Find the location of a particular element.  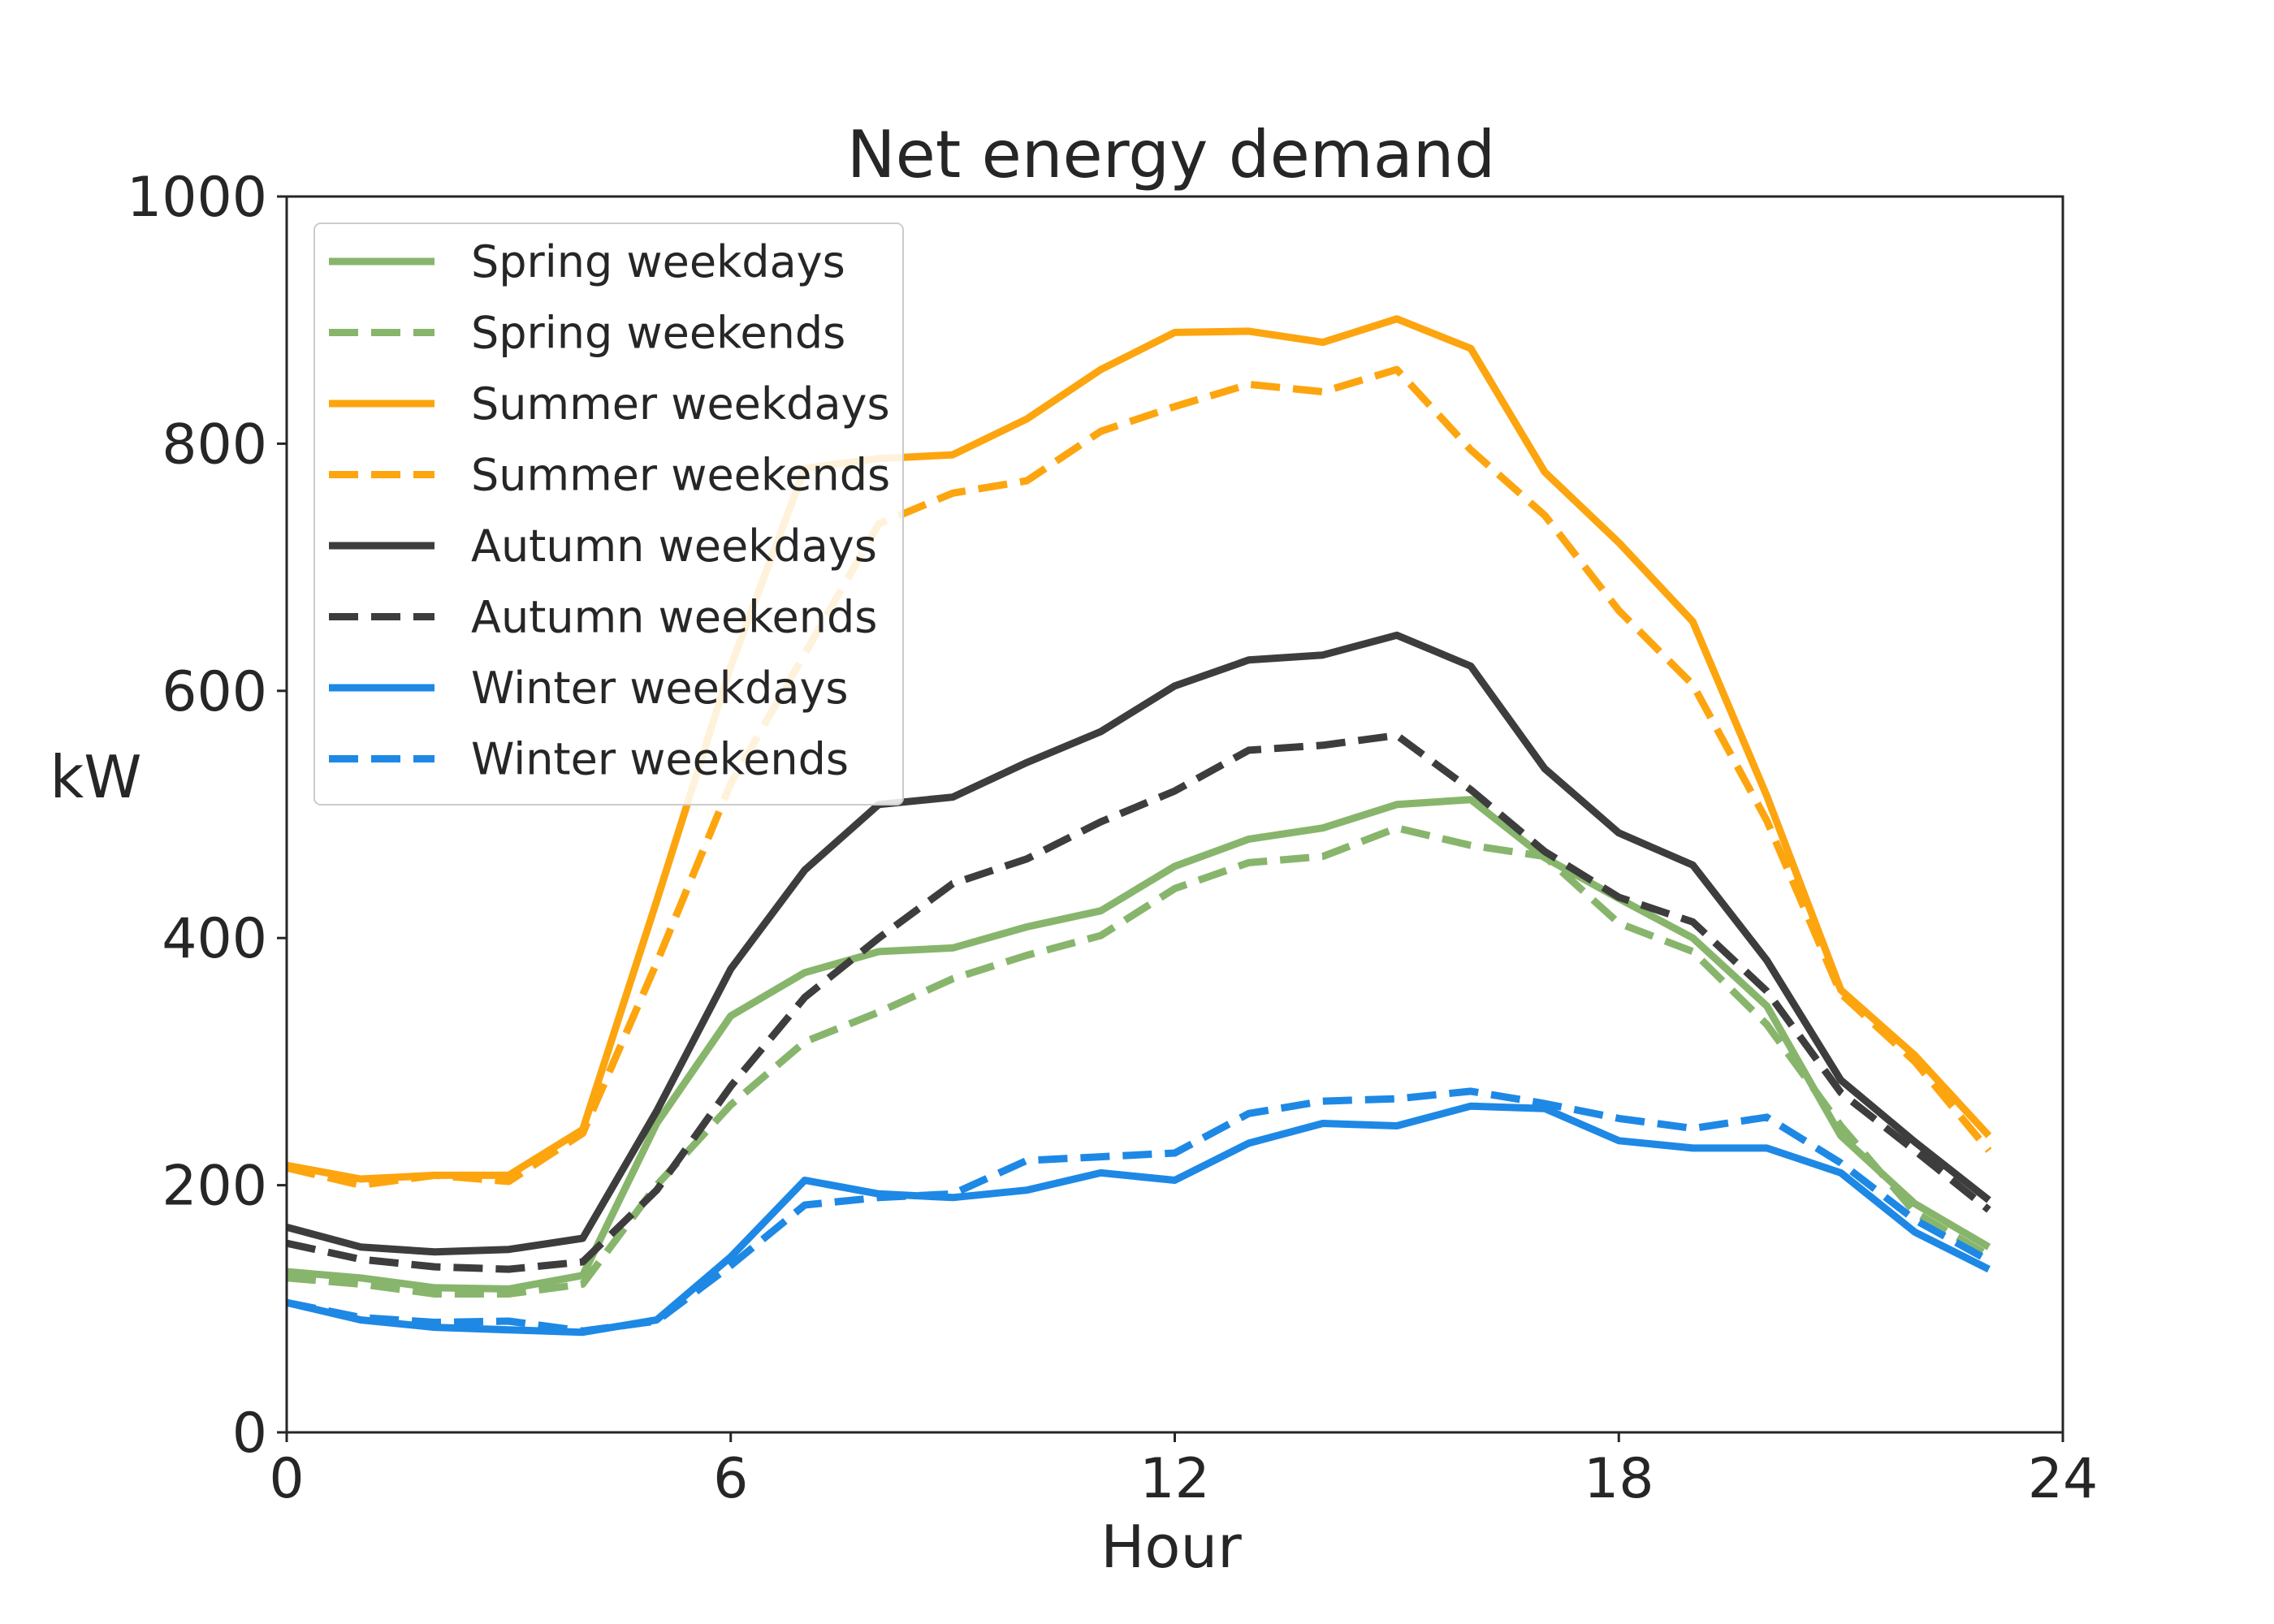

legend-label-winter-weekends: Winter weekends is located at coordinates (660, 760).